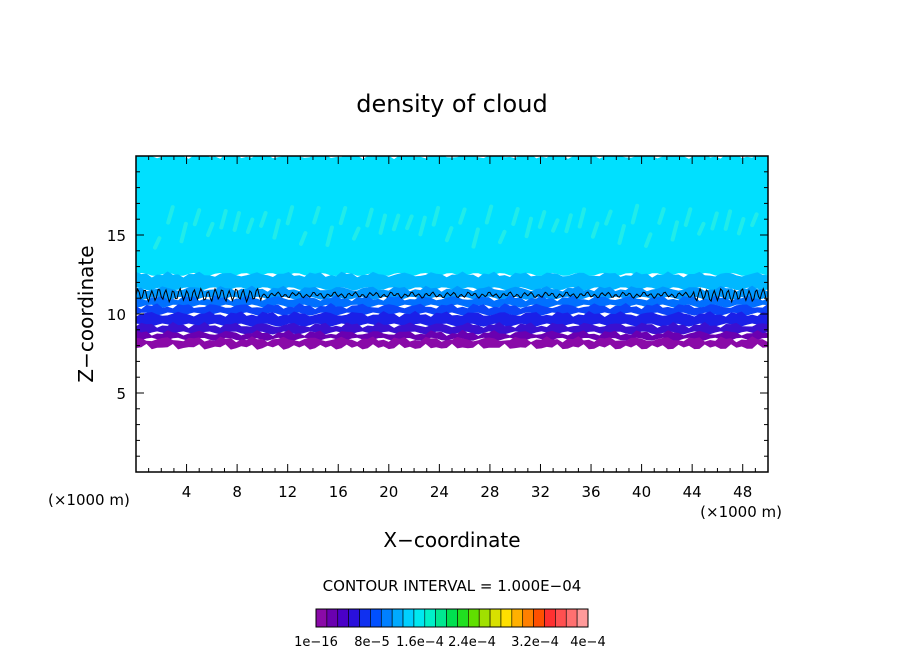  I want to click on x-tick-label: 28, so click(489, 492).